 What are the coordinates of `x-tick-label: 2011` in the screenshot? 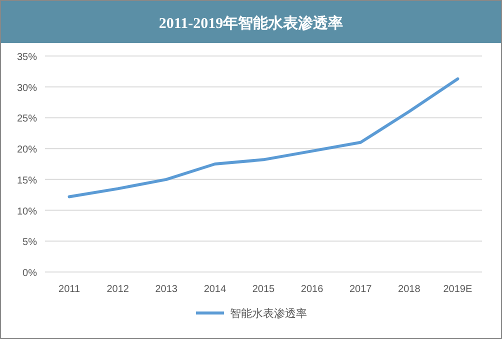 It's located at (69, 289).